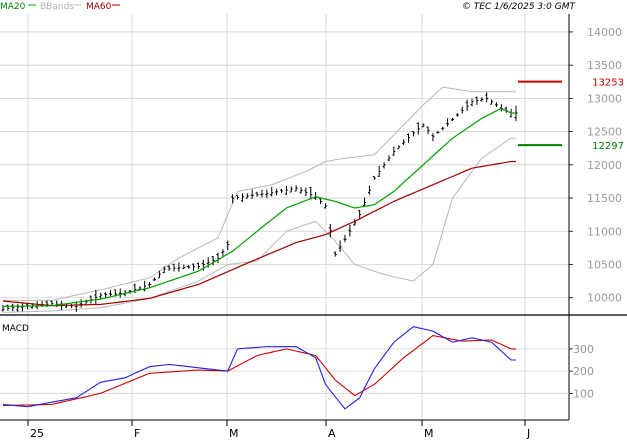  I want to click on legend: MA20 BBands MA60, so click(60, 7).